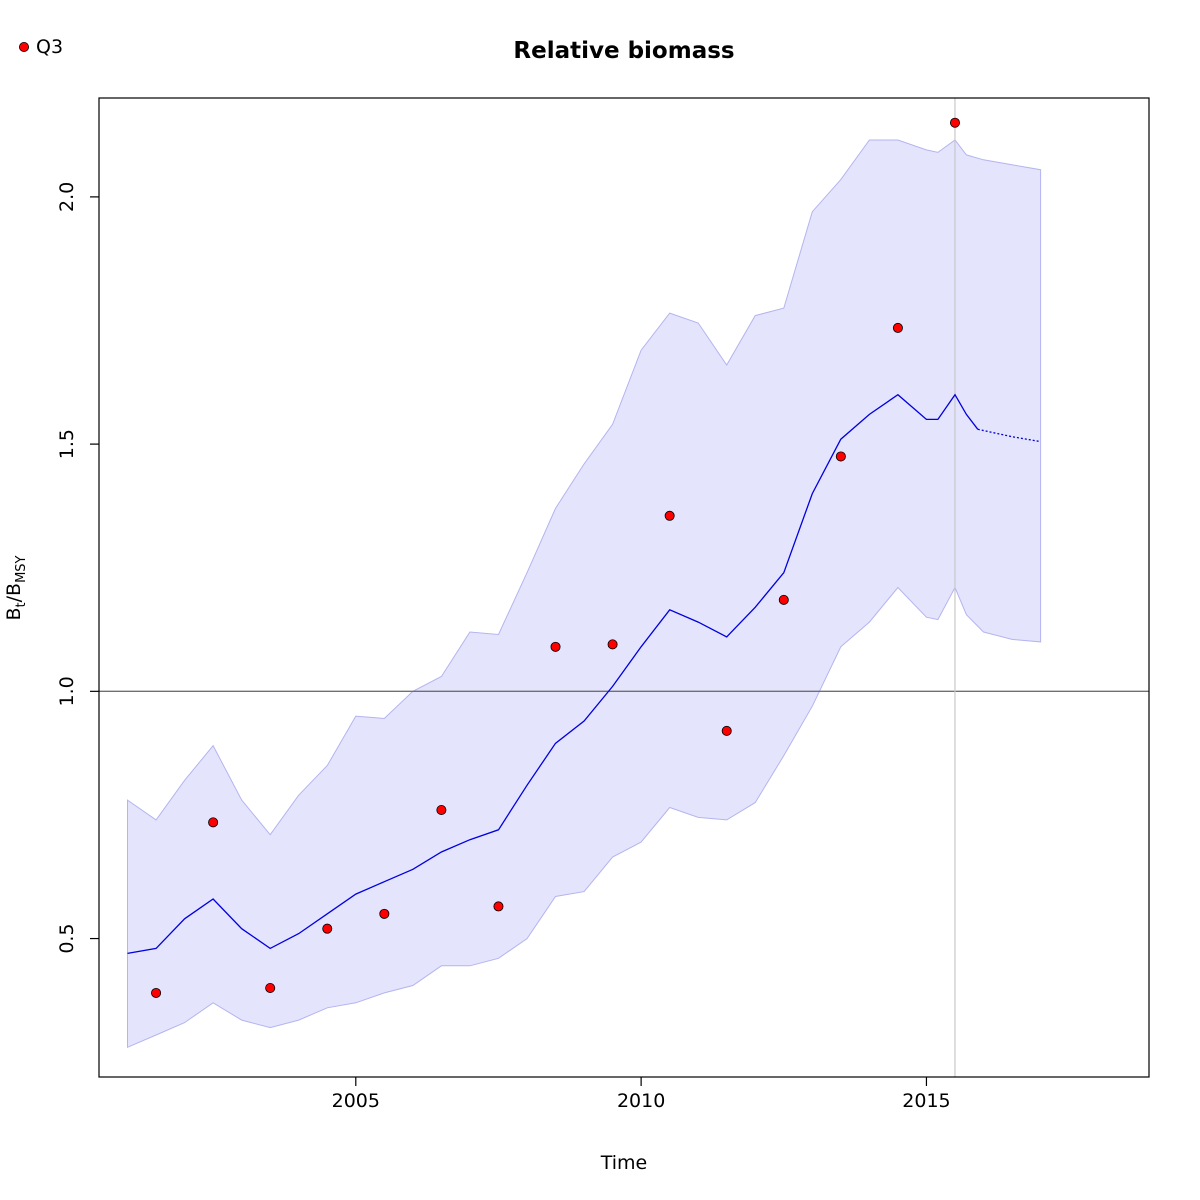 The width and height of the screenshot is (1200, 1200). Describe the element at coordinates (67, 691) in the screenshot. I see `y-tick-label: 1.0` at that location.